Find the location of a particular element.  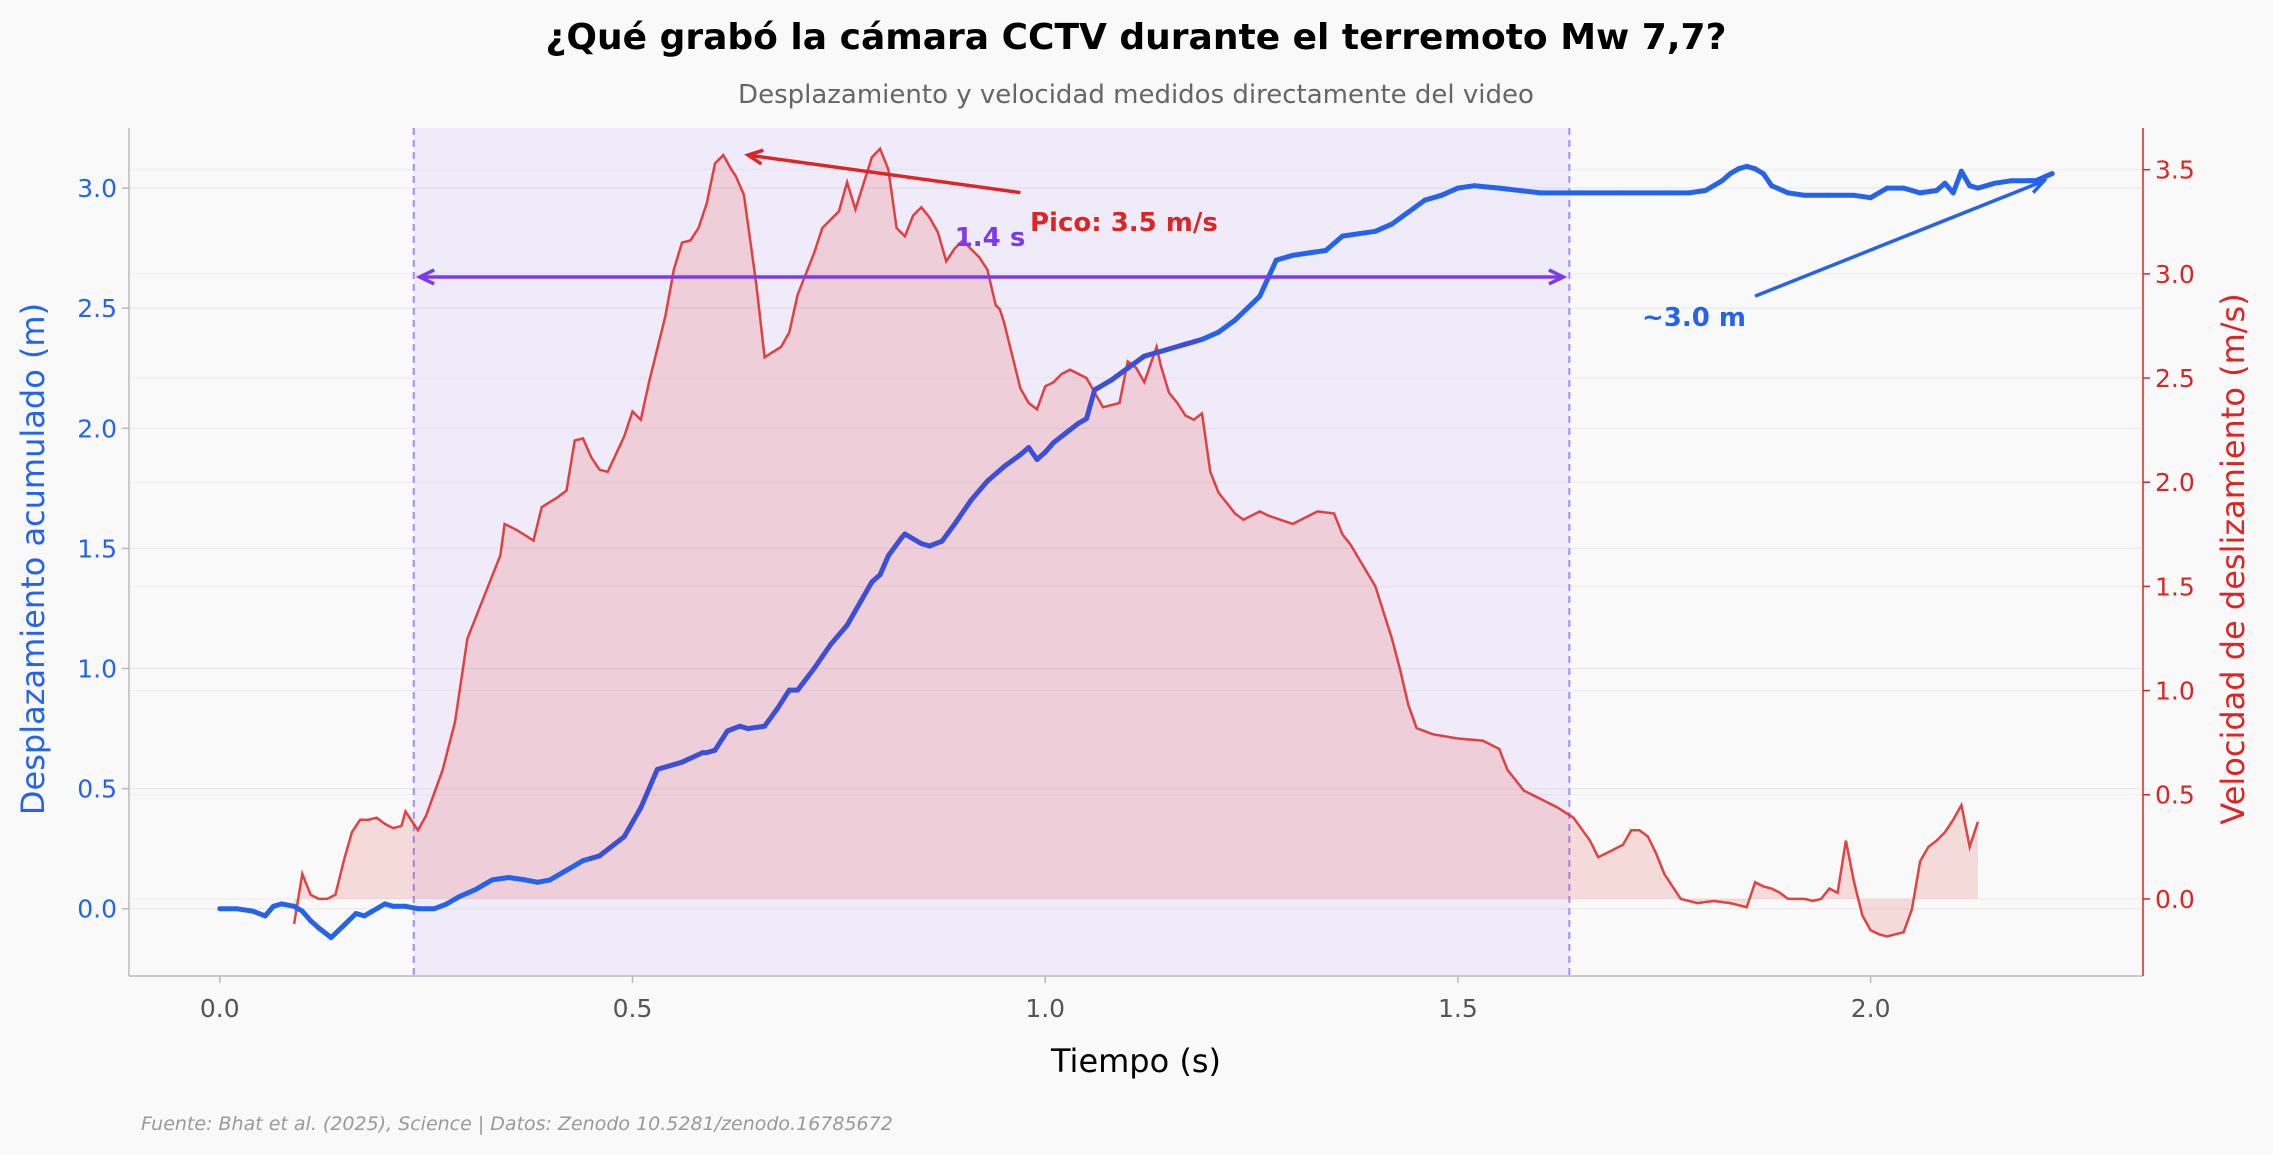

duration-label: 1.4 s is located at coordinates (990, 238).